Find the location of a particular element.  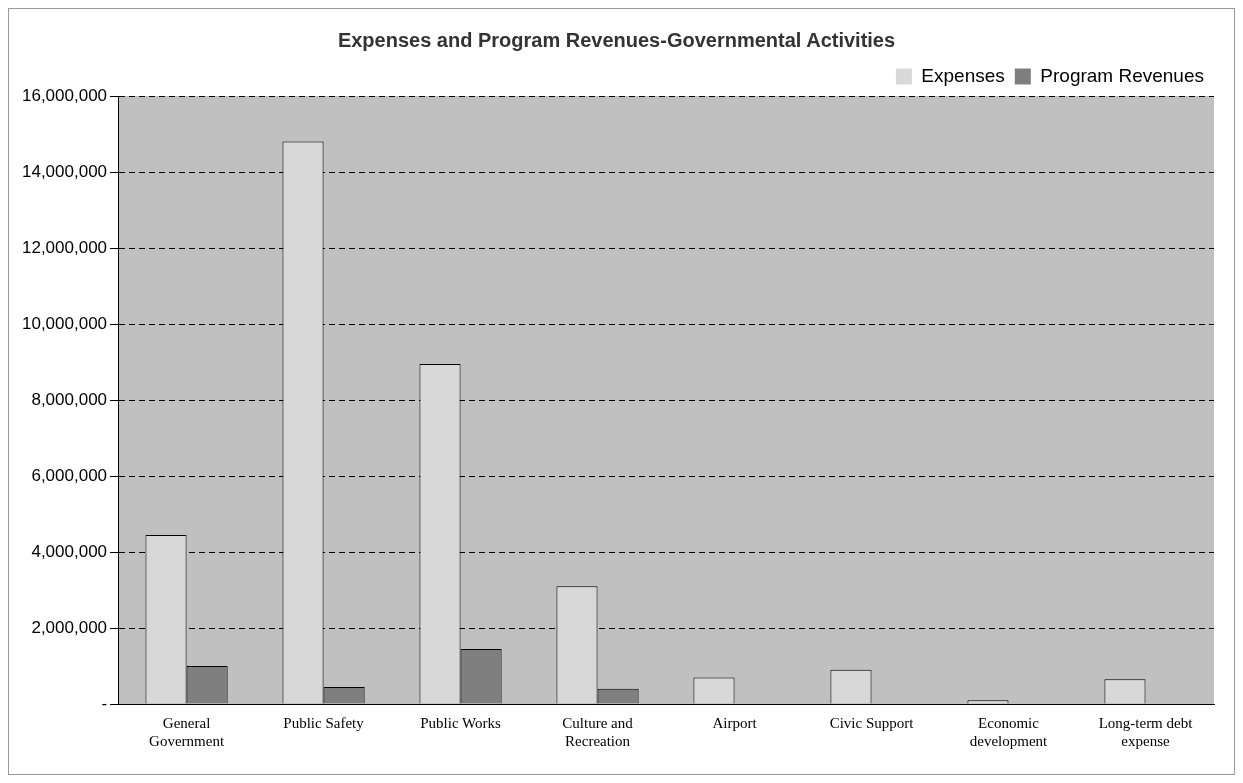

x-tick-label: Culture and Recreation is located at coordinates (598, 731).